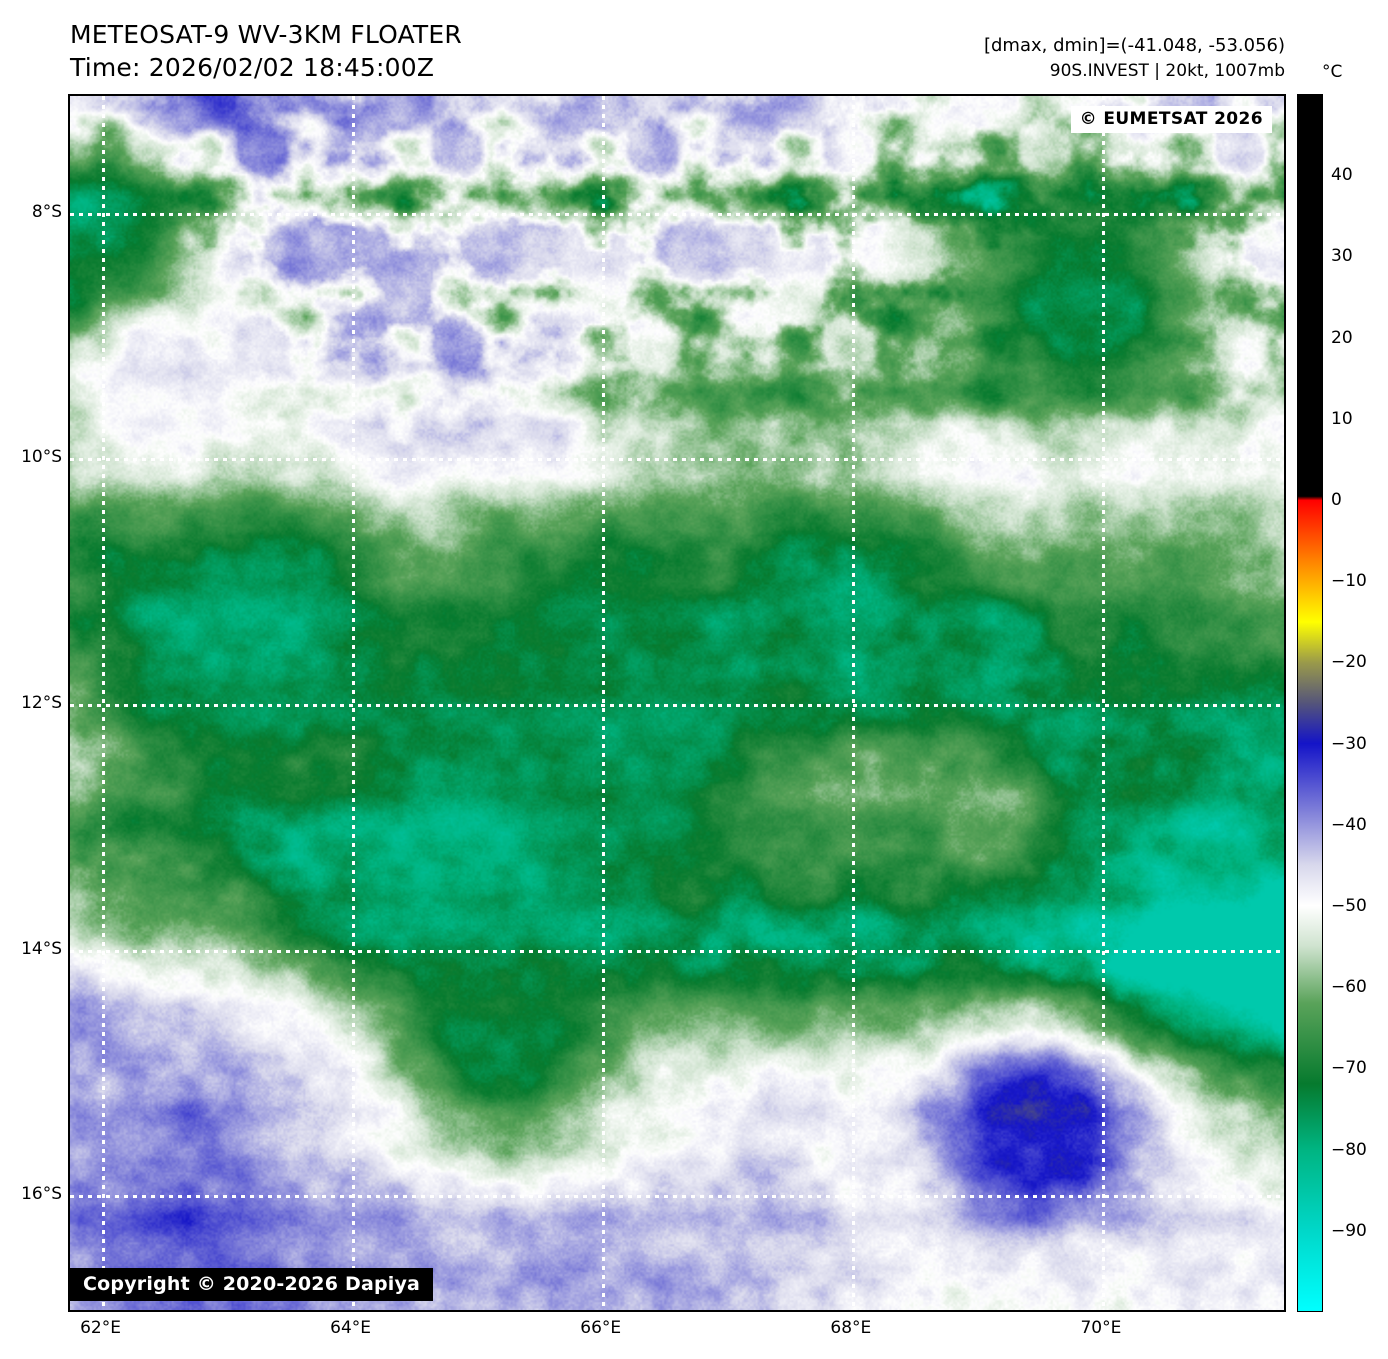 The width and height of the screenshot is (1388, 1359). Describe the element at coordinates (1342, 256) in the screenshot. I see `colorbar-tick-label: 30` at that location.